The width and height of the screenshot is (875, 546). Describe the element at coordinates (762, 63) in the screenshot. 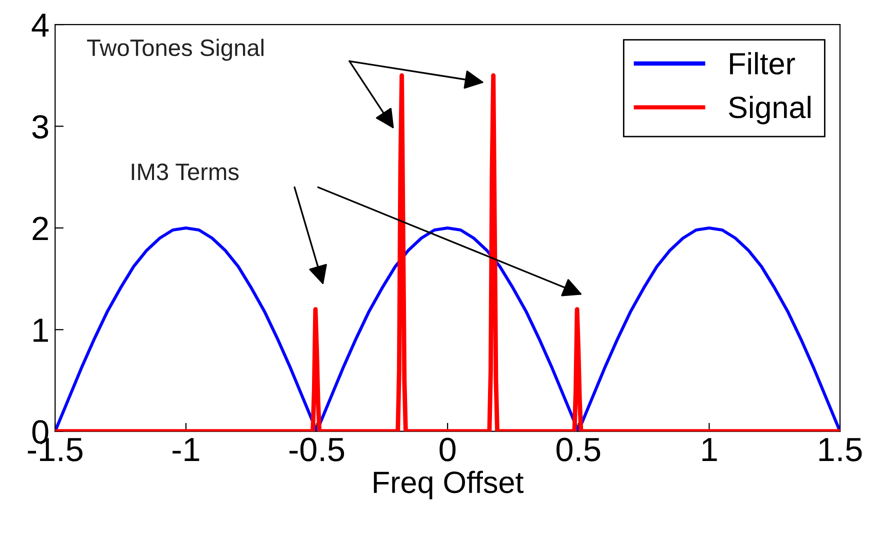

I see `legend-label: Filter` at that location.